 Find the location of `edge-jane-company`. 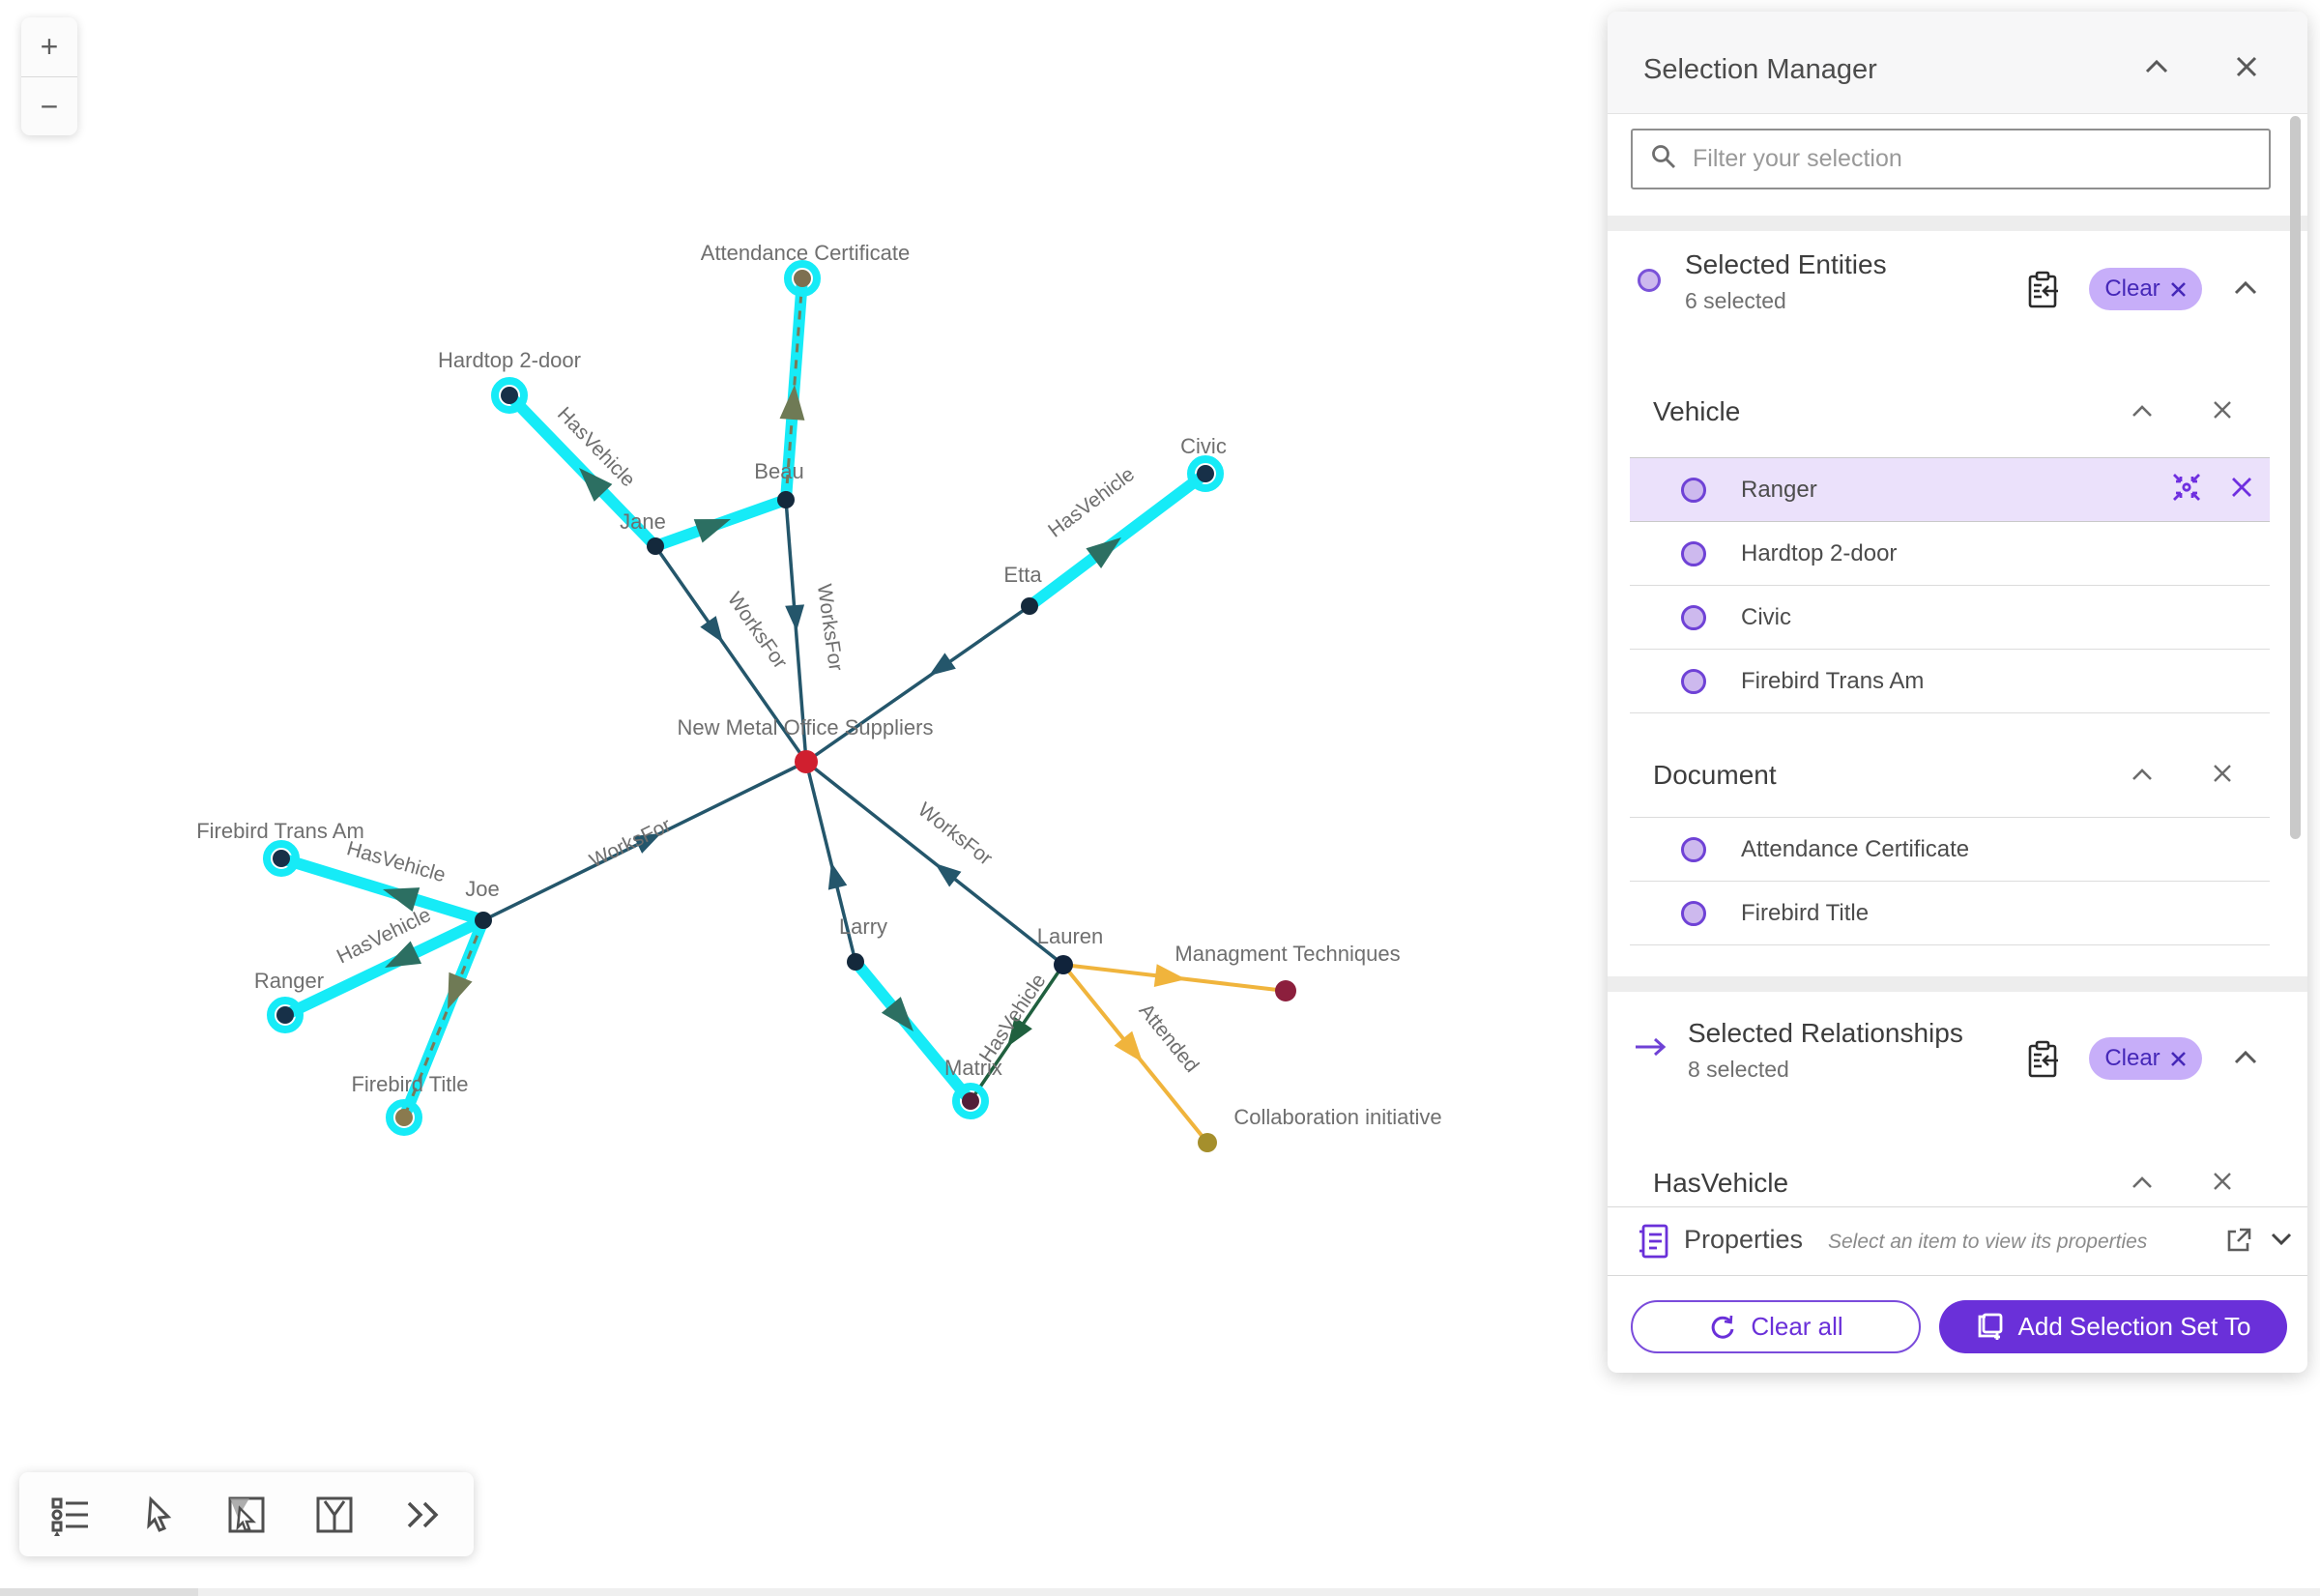

edge-jane-company is located at coordinates (730, 654).